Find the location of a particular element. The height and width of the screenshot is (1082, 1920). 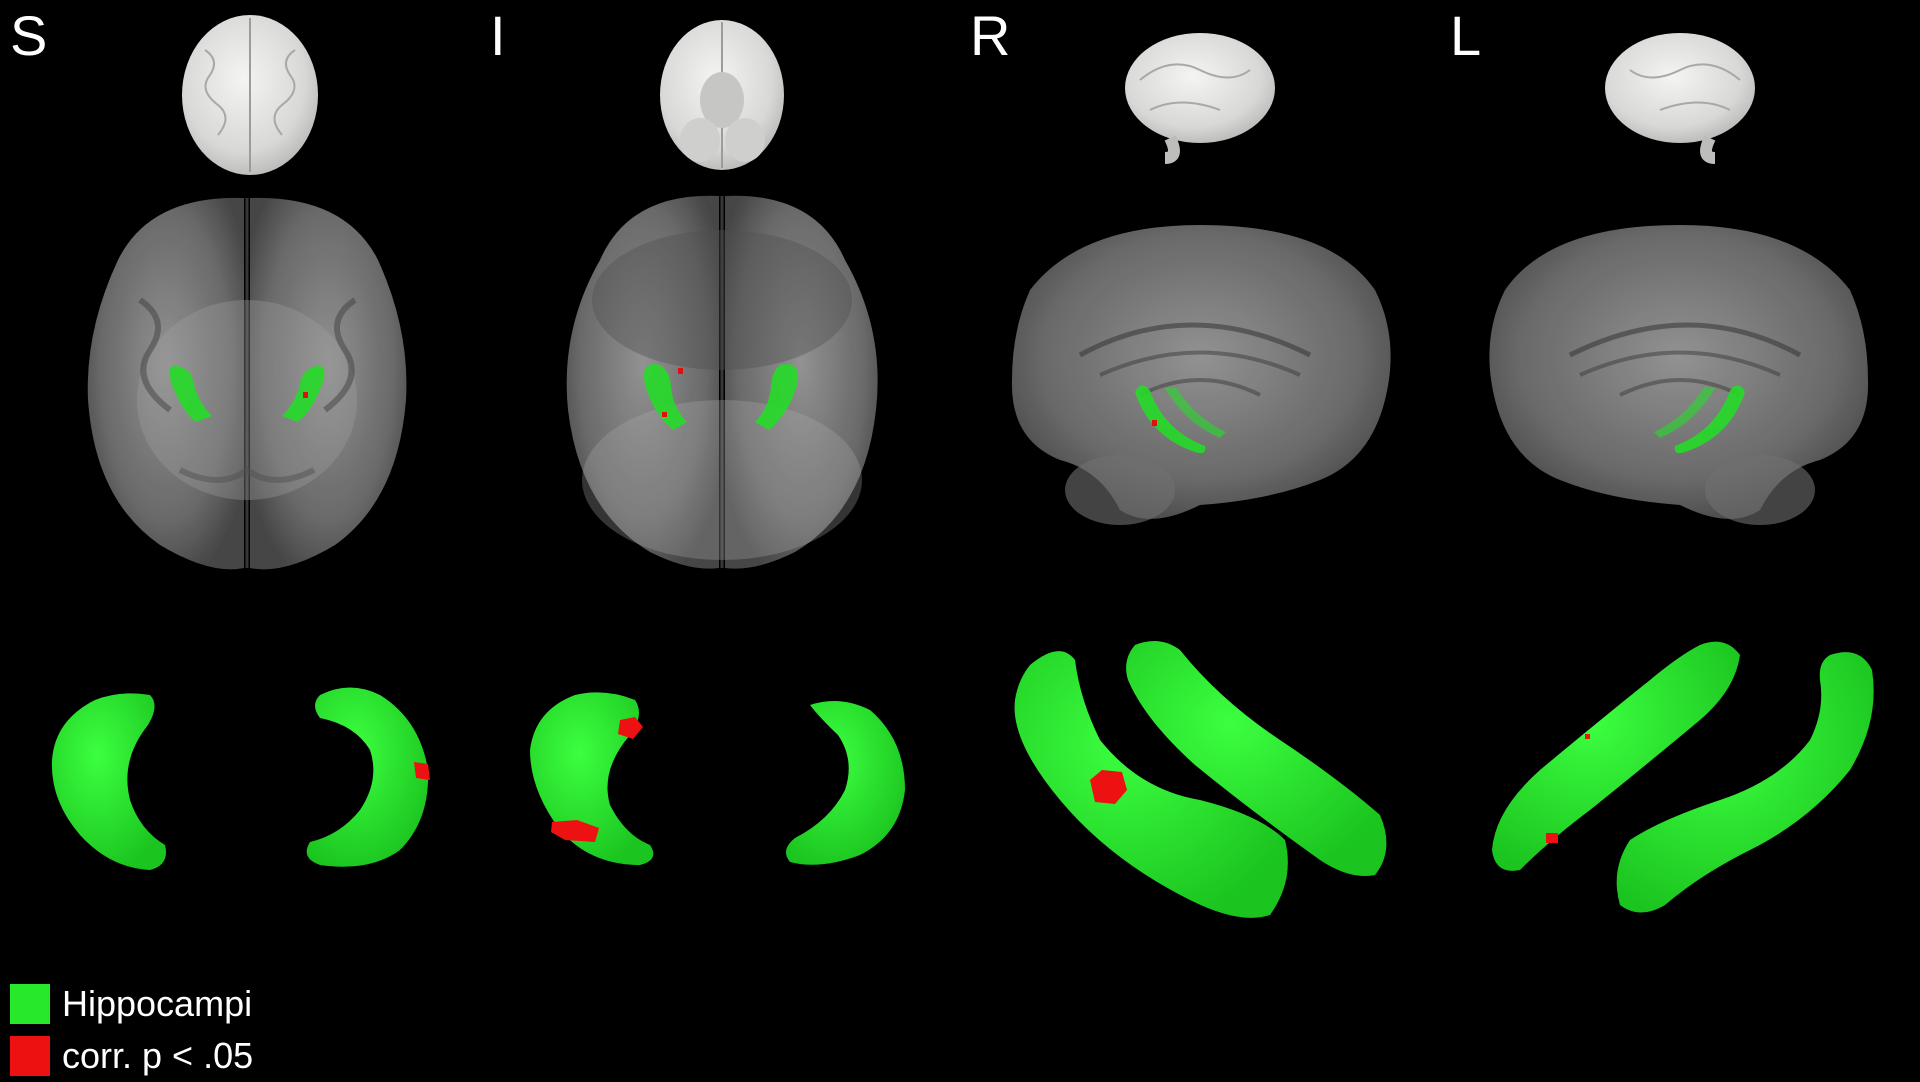

hippocampi-inferior is located at coordinates (717, 778).